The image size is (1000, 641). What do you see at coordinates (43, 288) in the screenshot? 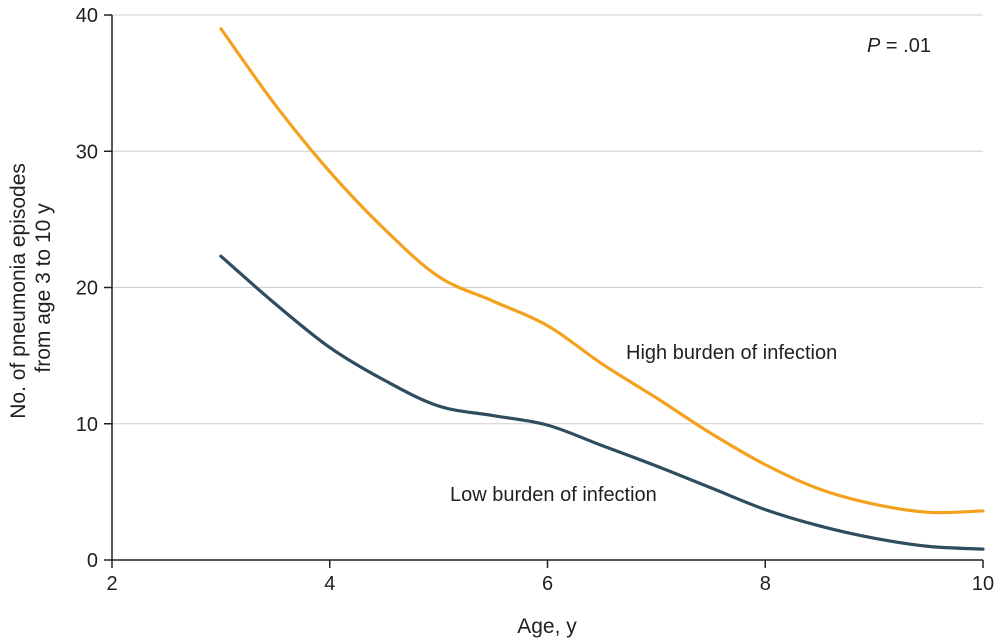
I see `y-axis-label-line-2: from age 3 to 10 y` at bounding box center [43, 288].